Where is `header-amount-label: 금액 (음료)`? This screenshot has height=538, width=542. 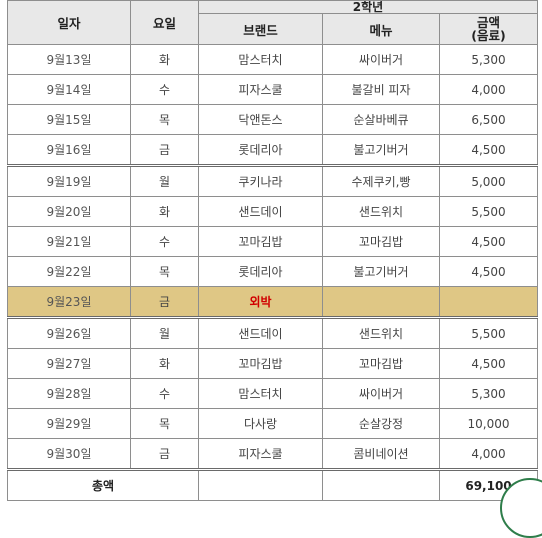
header-amount-label: 금액 (음료) is located at coordinates (488, 29).